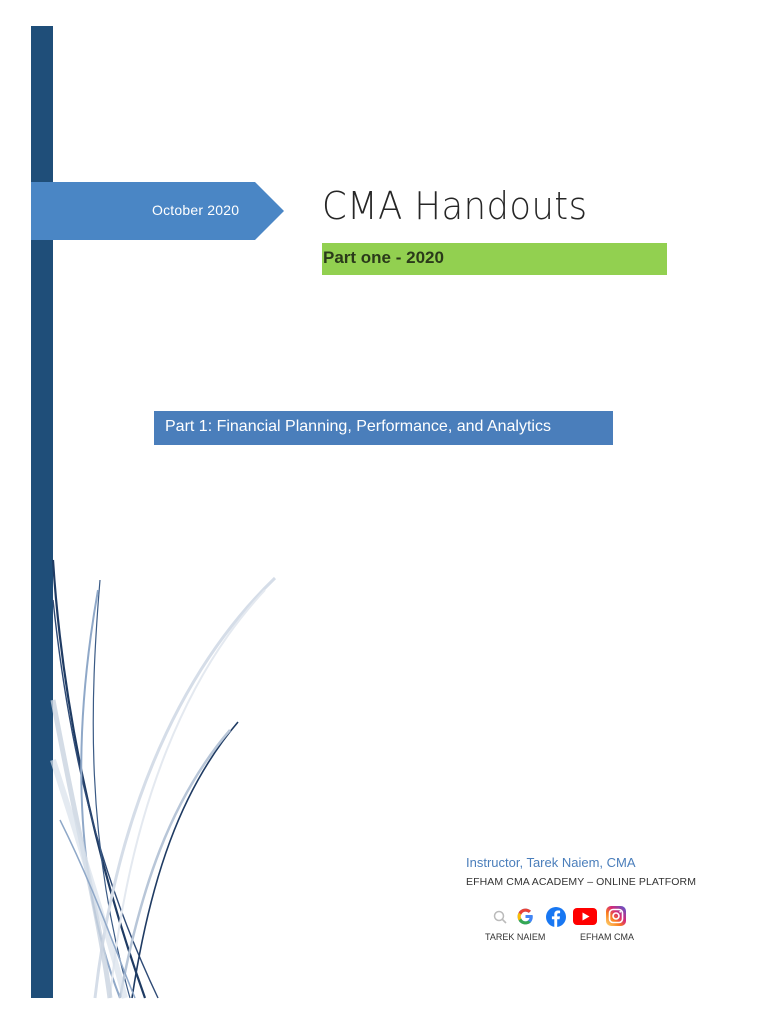  I want to click on academy-name: EFHAM CMA ACADEMY – ONLINE PLATFORM, so click(581, 882).